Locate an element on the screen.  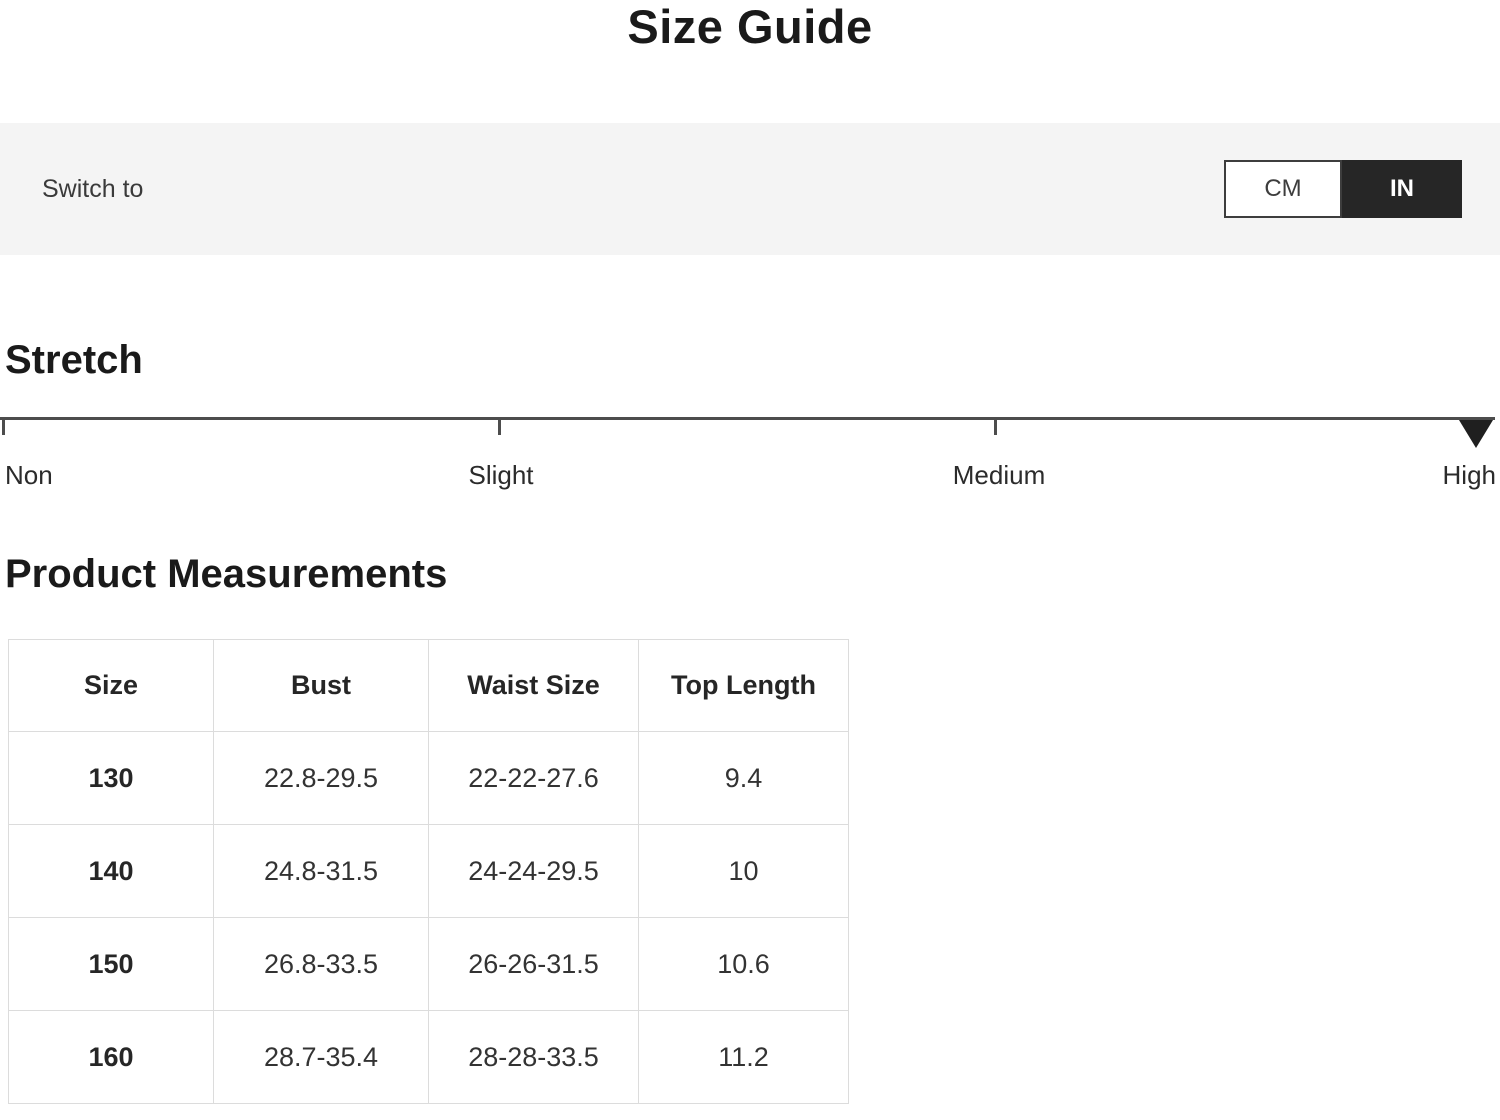
table-header-cell: Size is located at coordinates (111, 685).